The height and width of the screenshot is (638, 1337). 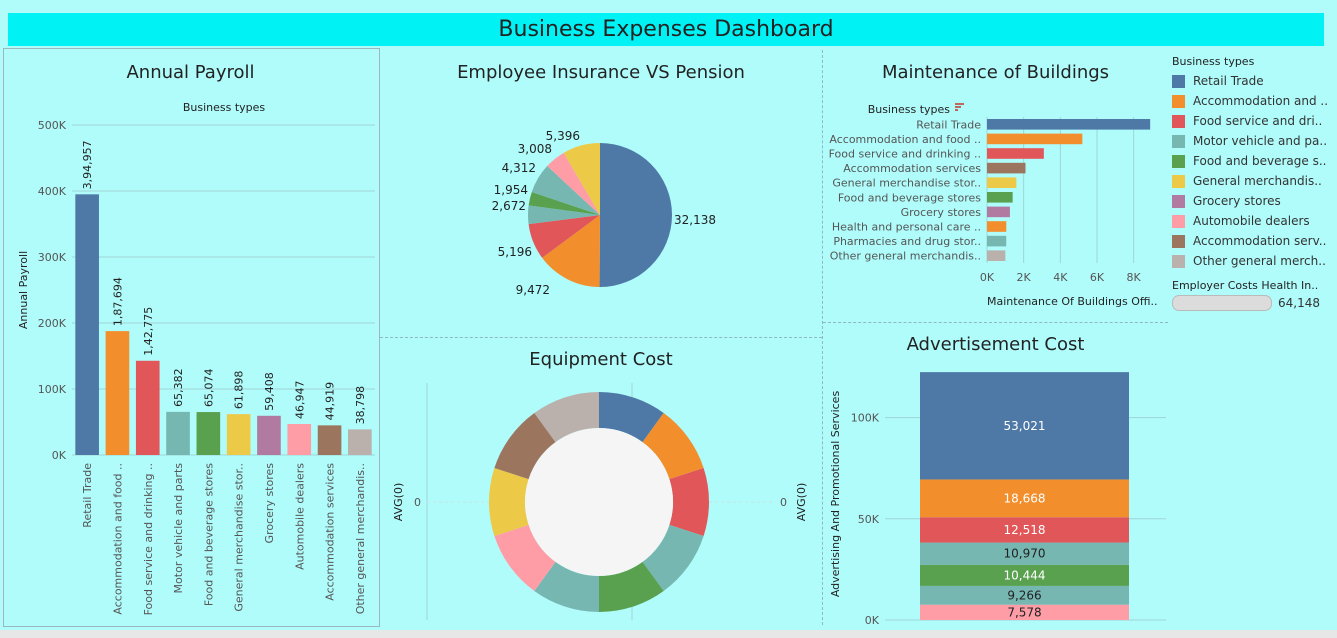 What do you see at coordinates (117, 539) in the screenshot?
I see `x-tick-label: Accommodation and food ..` at bounding box center [117, 539].